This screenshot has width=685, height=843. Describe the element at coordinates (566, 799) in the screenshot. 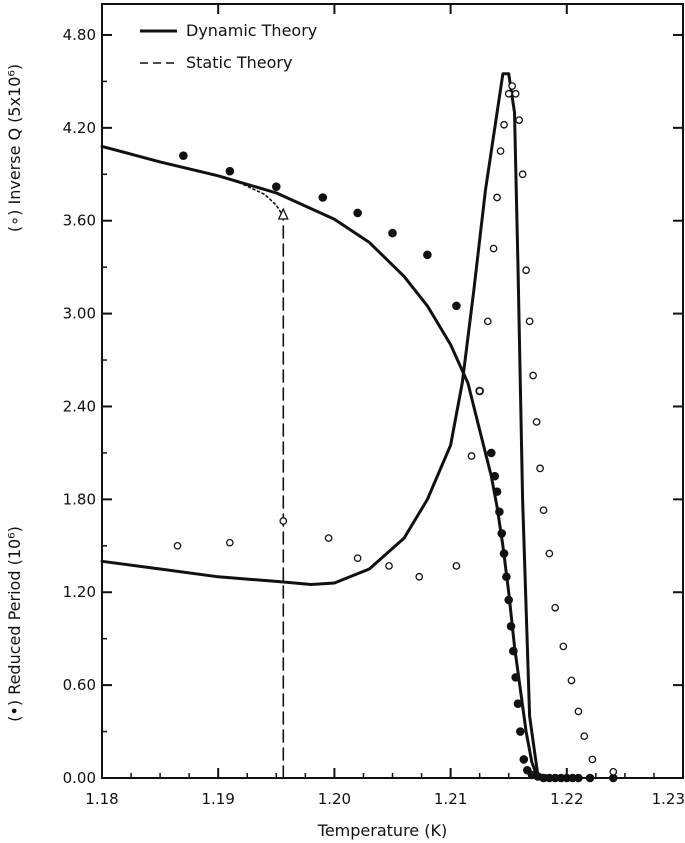

I see `x-tick-label: 1.22` at that location.